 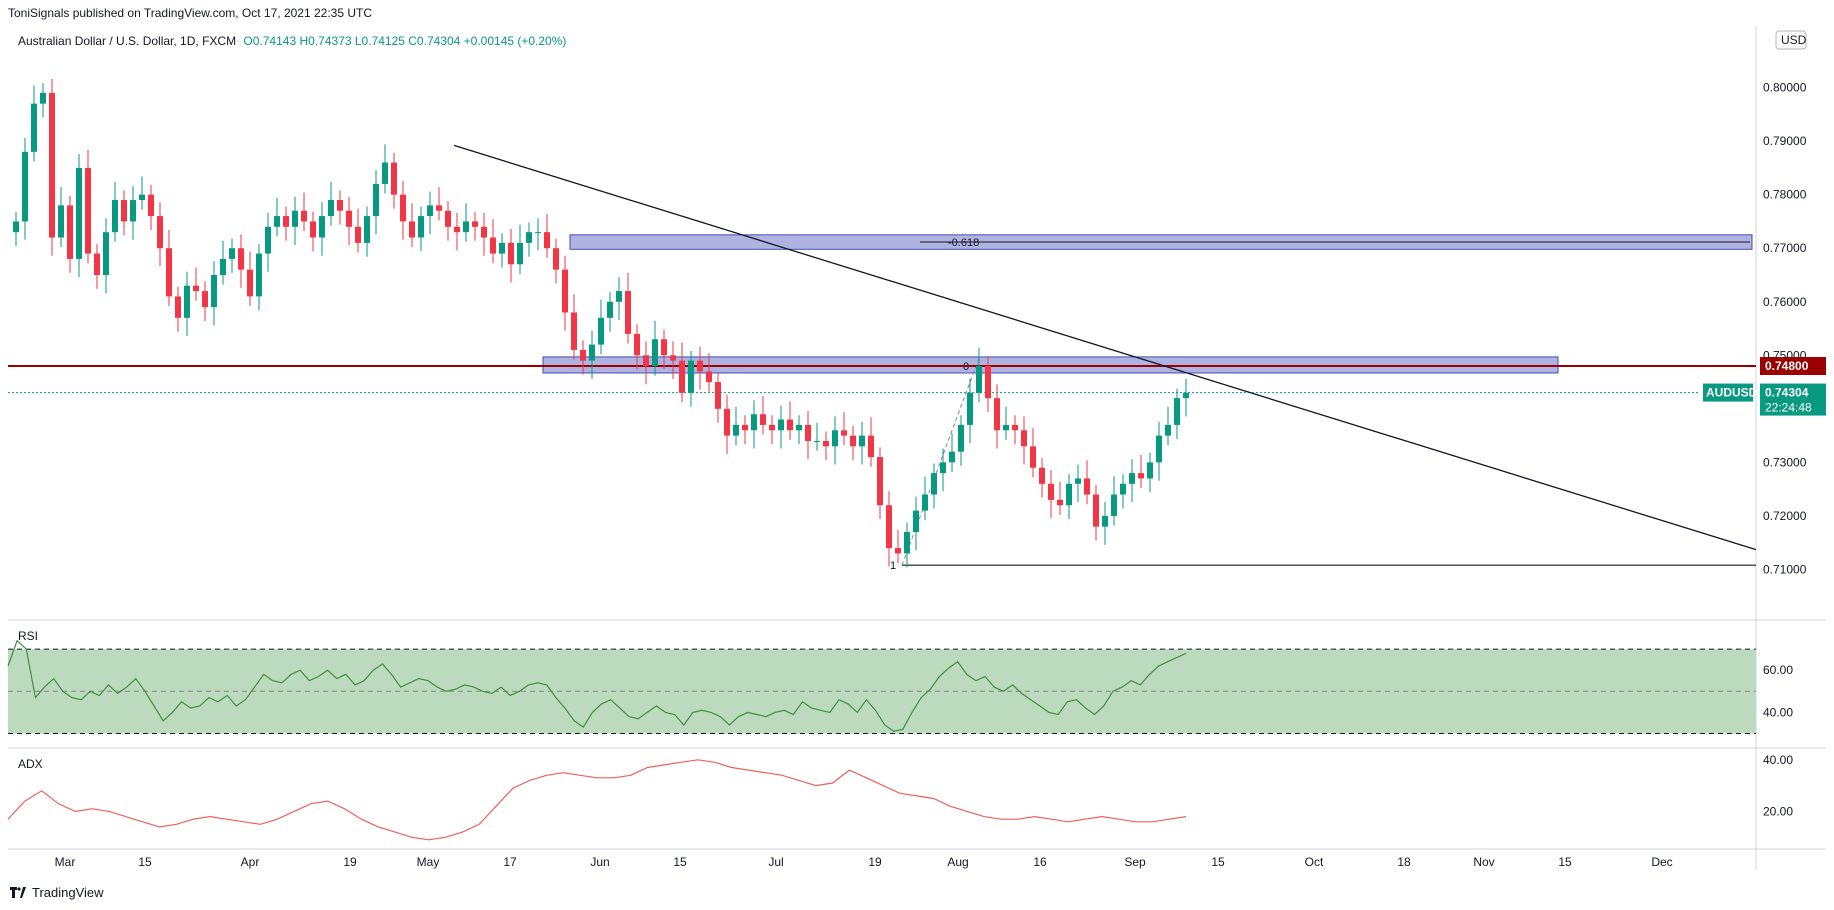 I want to click on last-price-tag, so click(x=1793, y=399).